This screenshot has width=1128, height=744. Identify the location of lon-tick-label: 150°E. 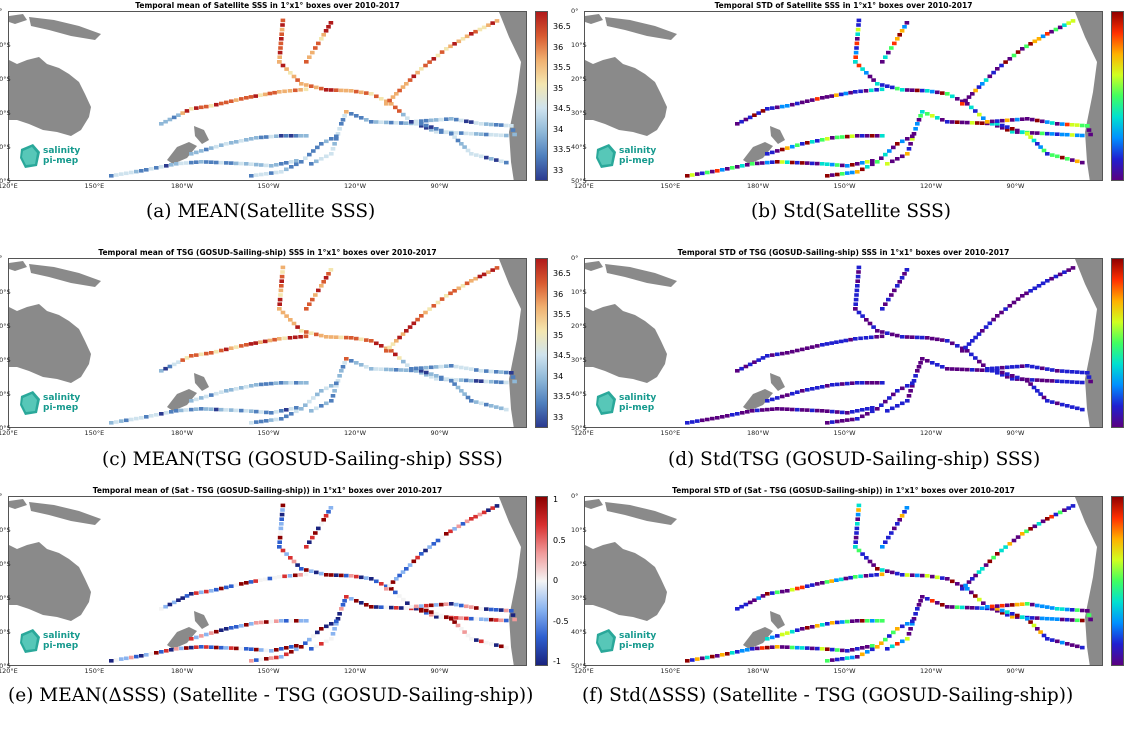
(670, 186).